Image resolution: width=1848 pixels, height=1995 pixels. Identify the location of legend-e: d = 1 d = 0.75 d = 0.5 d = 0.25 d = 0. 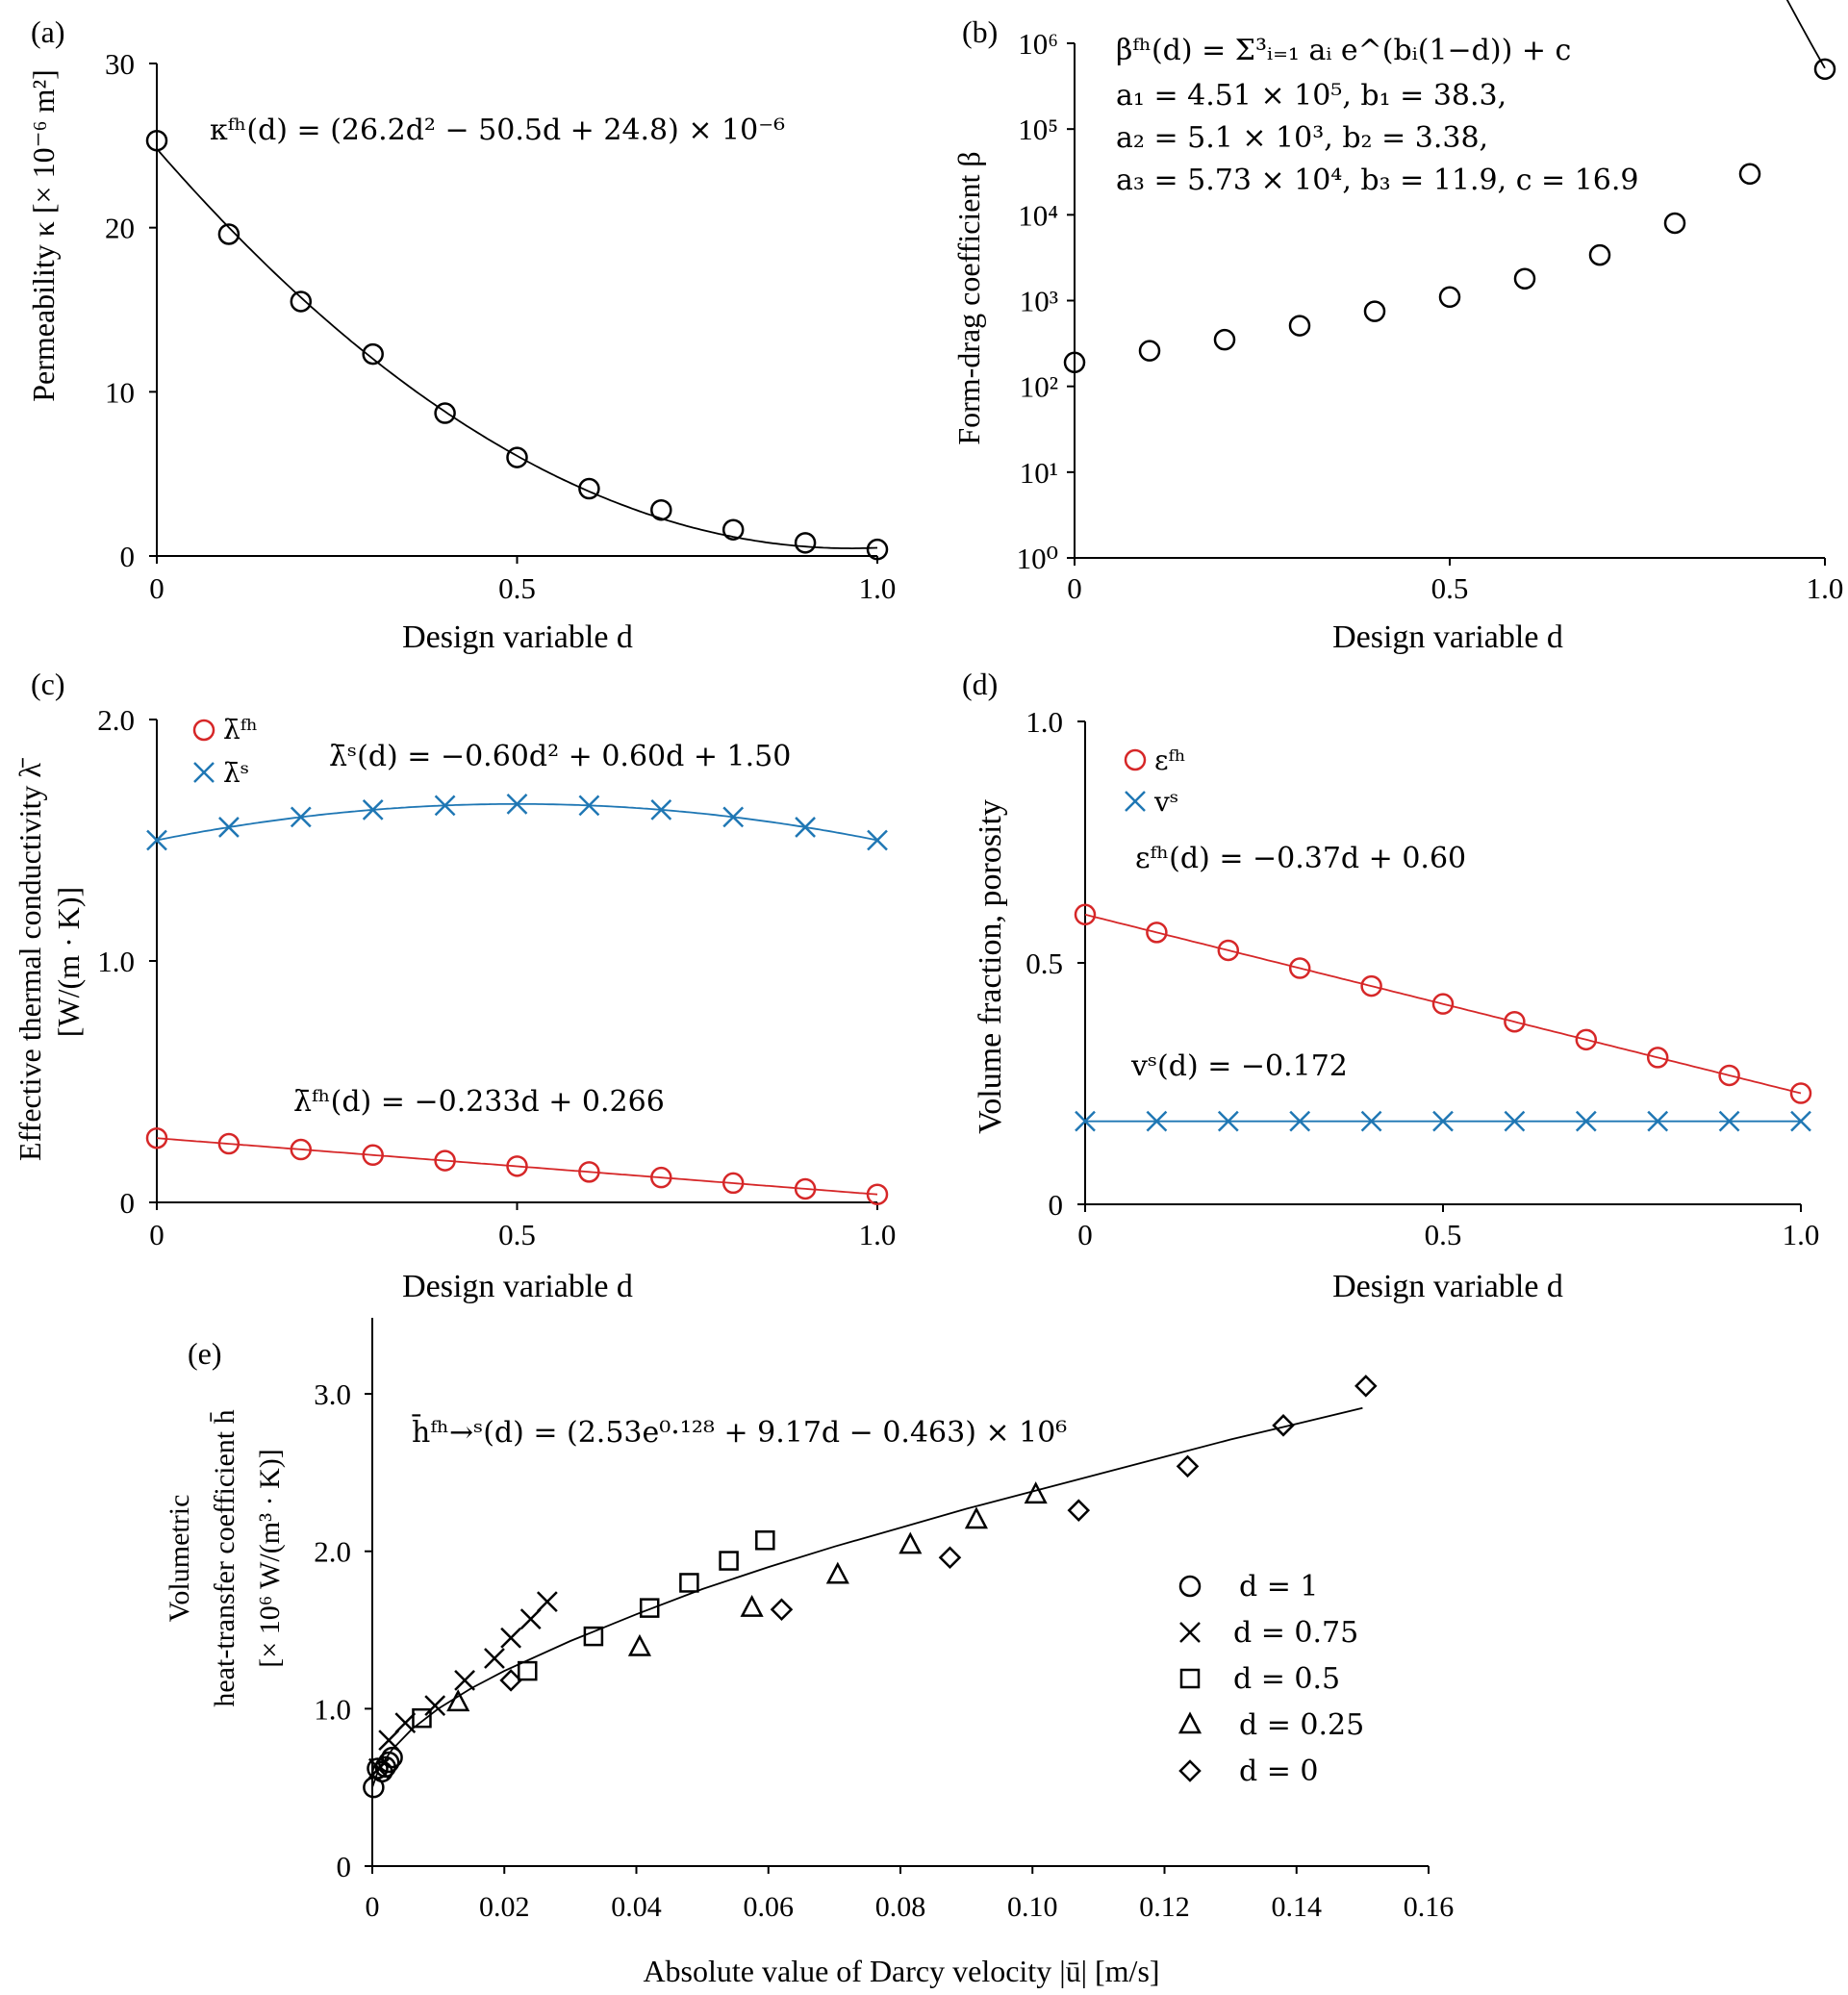
(1270, 1679).